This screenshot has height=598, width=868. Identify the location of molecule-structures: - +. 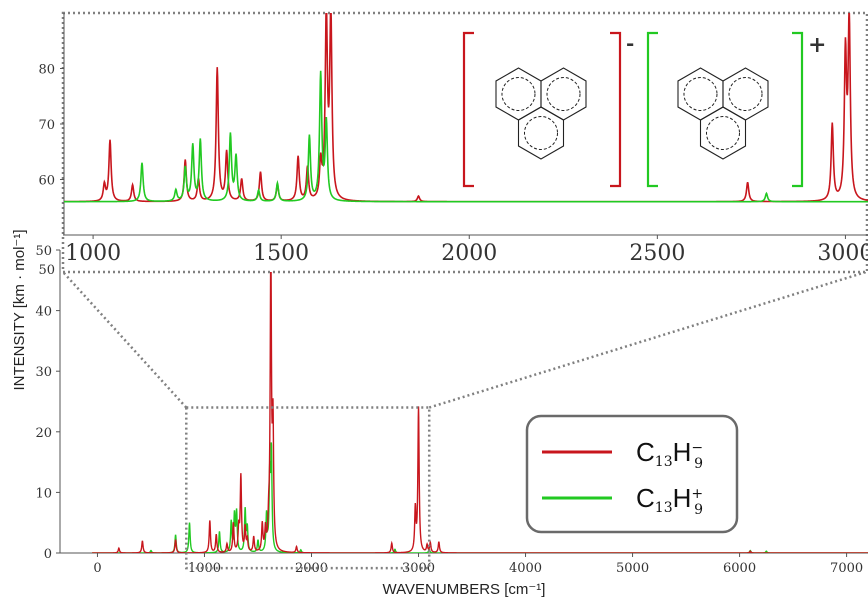
(644, 109).